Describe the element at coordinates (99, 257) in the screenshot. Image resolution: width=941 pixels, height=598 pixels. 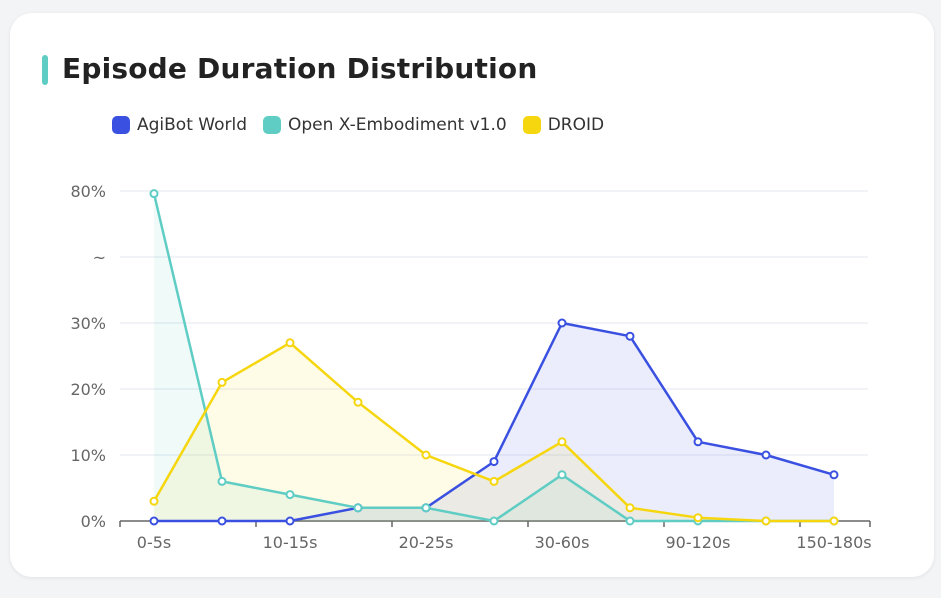
I see `y-tick-label: ~` at that location.